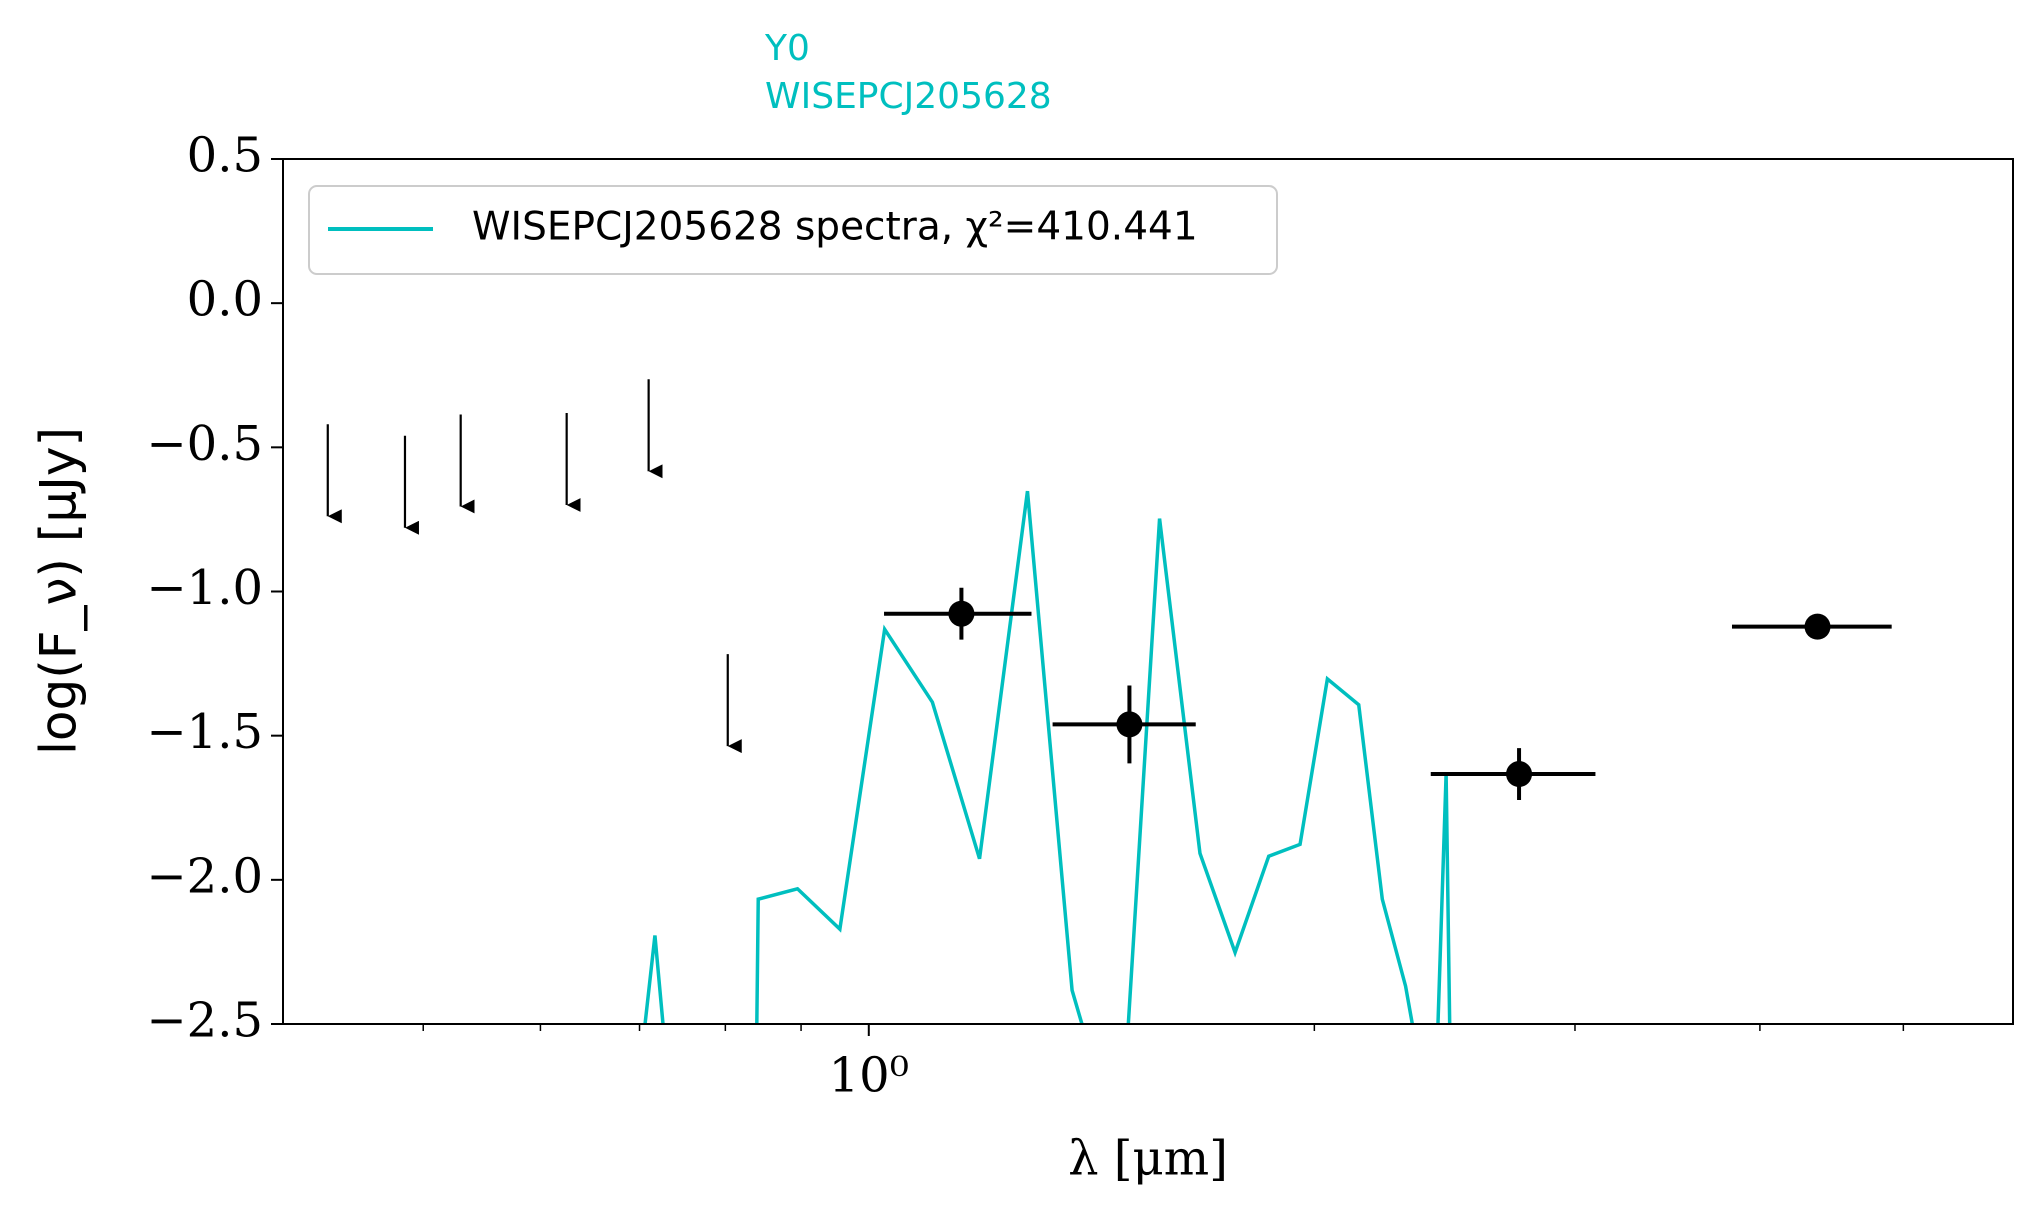 The height and width of the screenshot is (1232, 2043). What do you see at coordinates (204, 444) in the screenshot?
I see `y-tick-label: −0.5` at bounding box center [204, 444].